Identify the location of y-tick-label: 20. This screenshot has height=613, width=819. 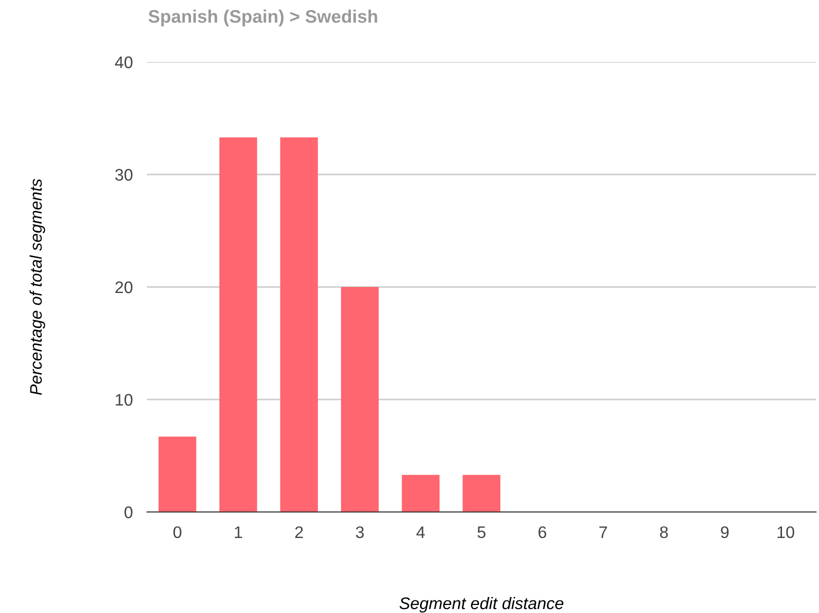
(123, 287).